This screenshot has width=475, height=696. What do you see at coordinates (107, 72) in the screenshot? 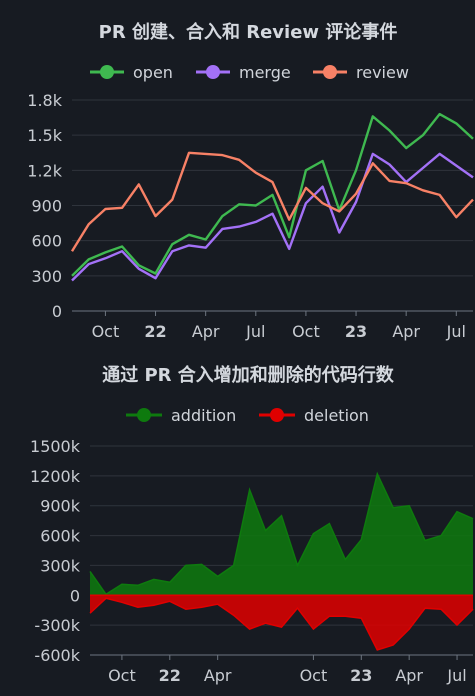
I see `legend-open-marker` at bounding box center [107, 72].